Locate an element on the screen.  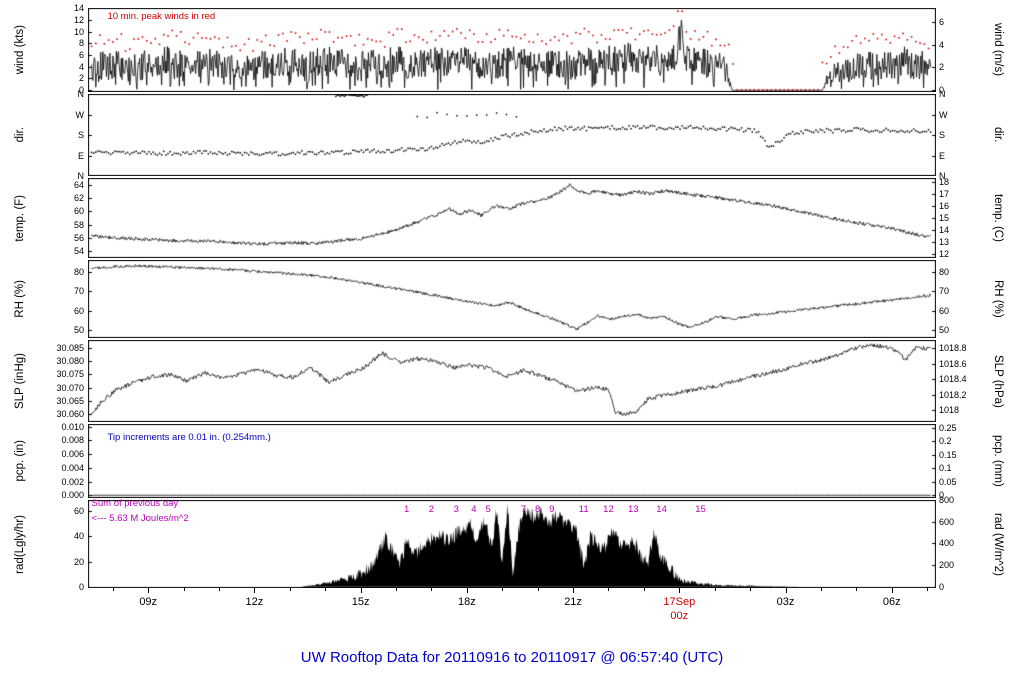
y-axis-title-left-temp: temp. (F) is located at coordinates (20, 218).